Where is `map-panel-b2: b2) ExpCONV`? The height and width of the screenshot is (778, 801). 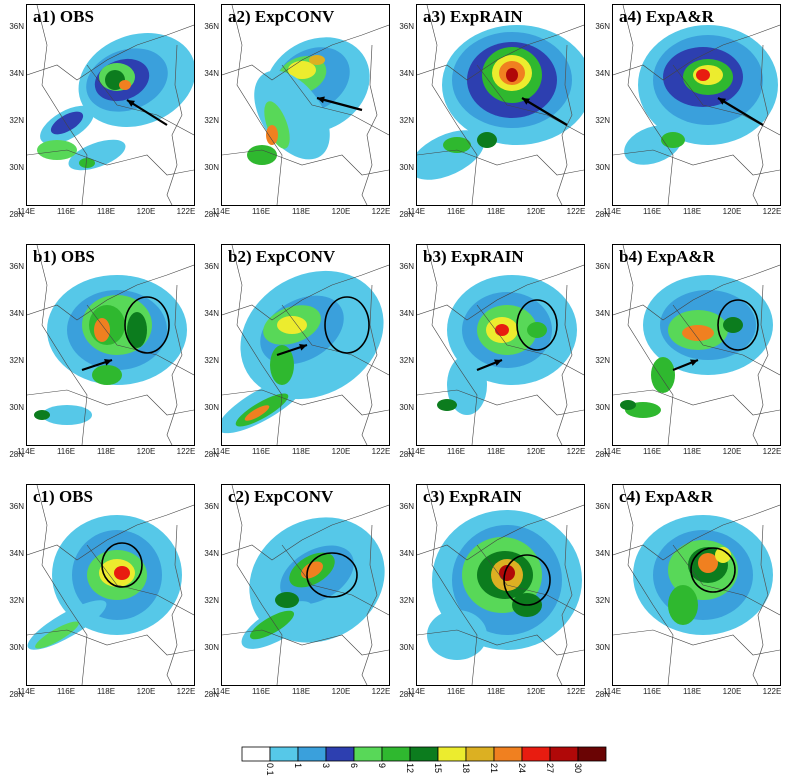
map-panel-b2: b2) ExpCONV is located at coordinates (305, 345).